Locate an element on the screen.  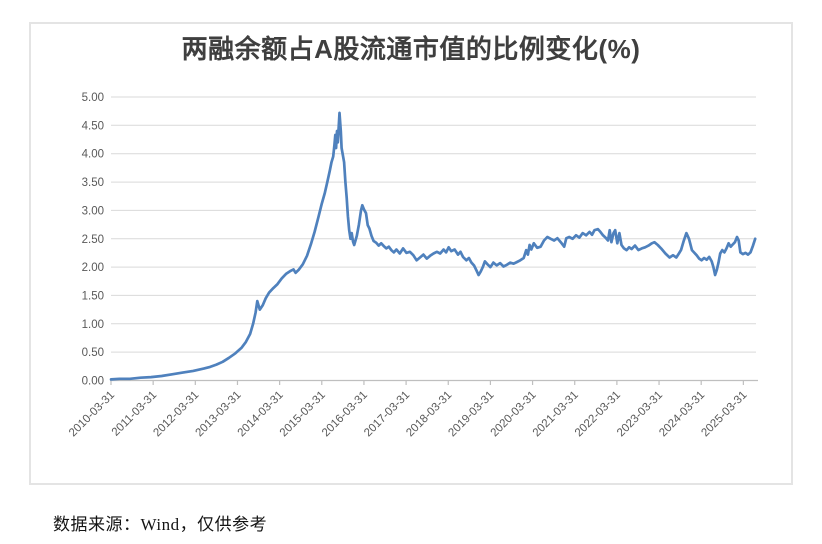
y-axis-tick-label: 2.00 is located at coordinates (93, 268).